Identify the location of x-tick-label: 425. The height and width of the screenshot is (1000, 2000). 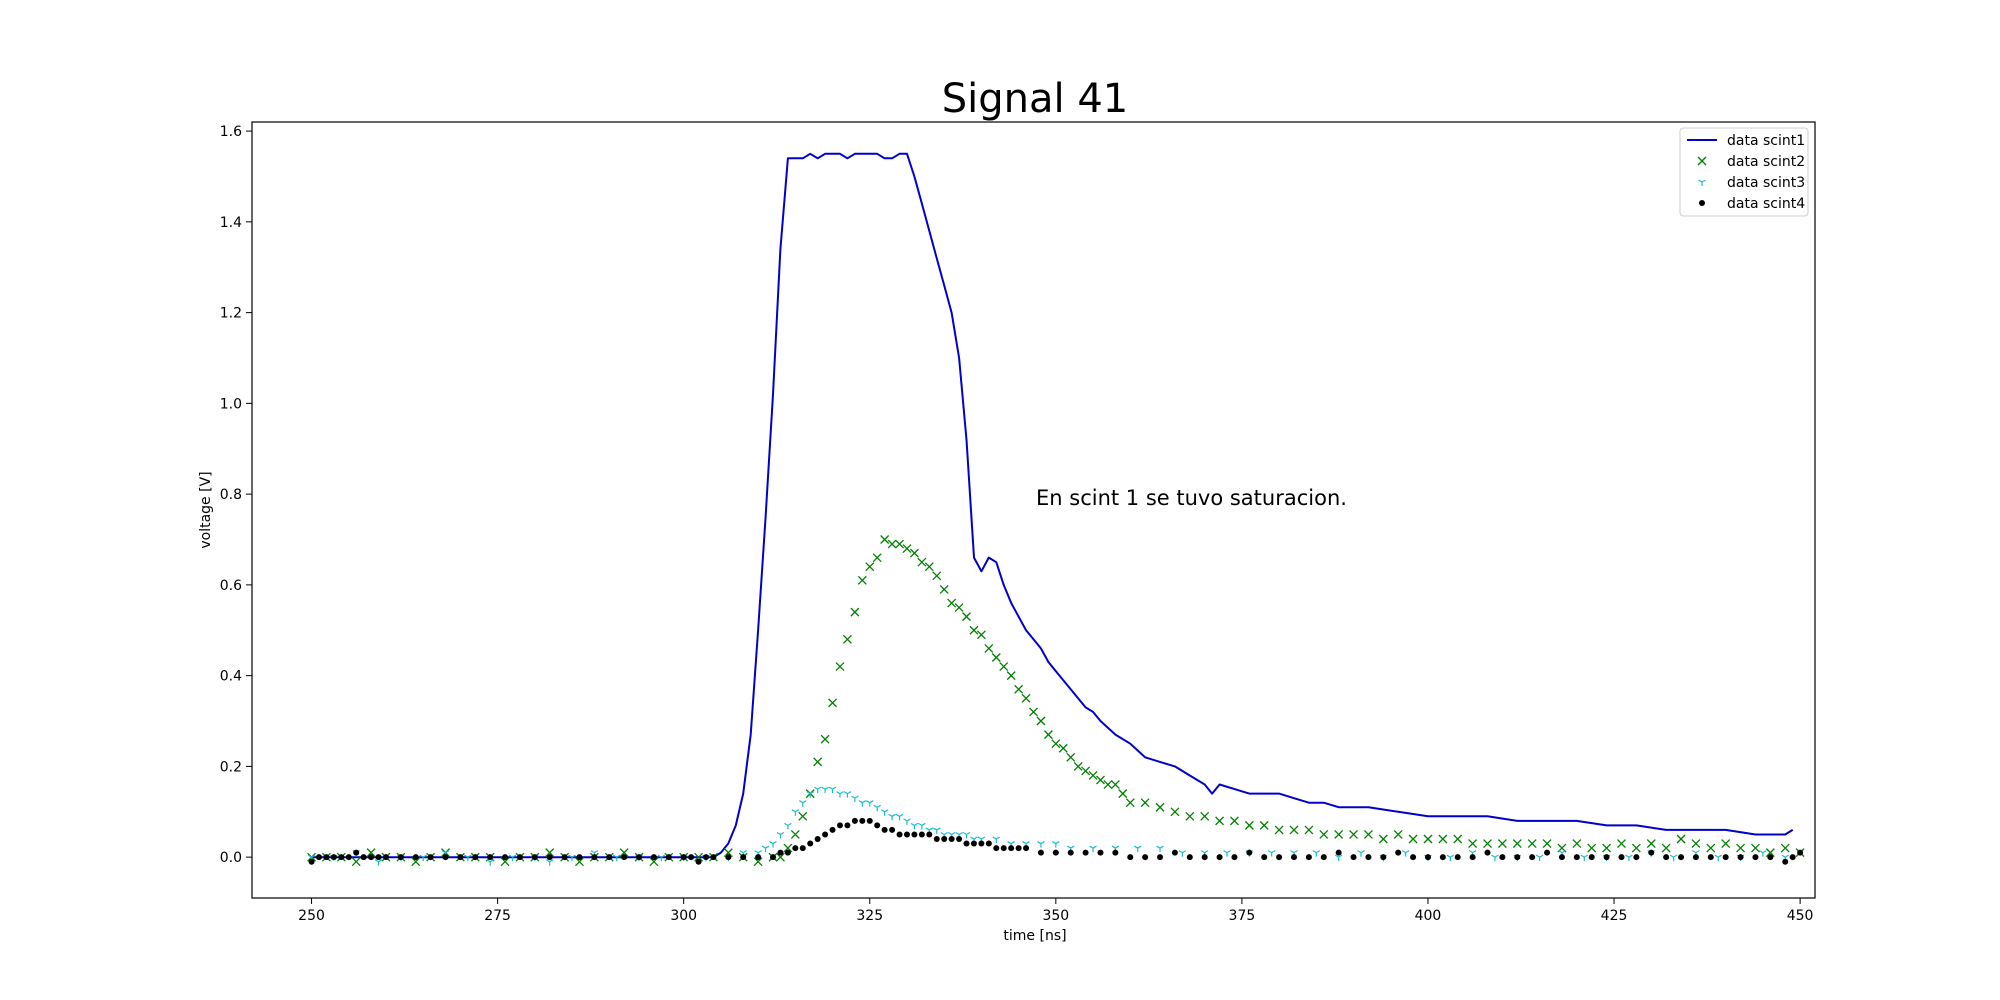
(1614, 916).